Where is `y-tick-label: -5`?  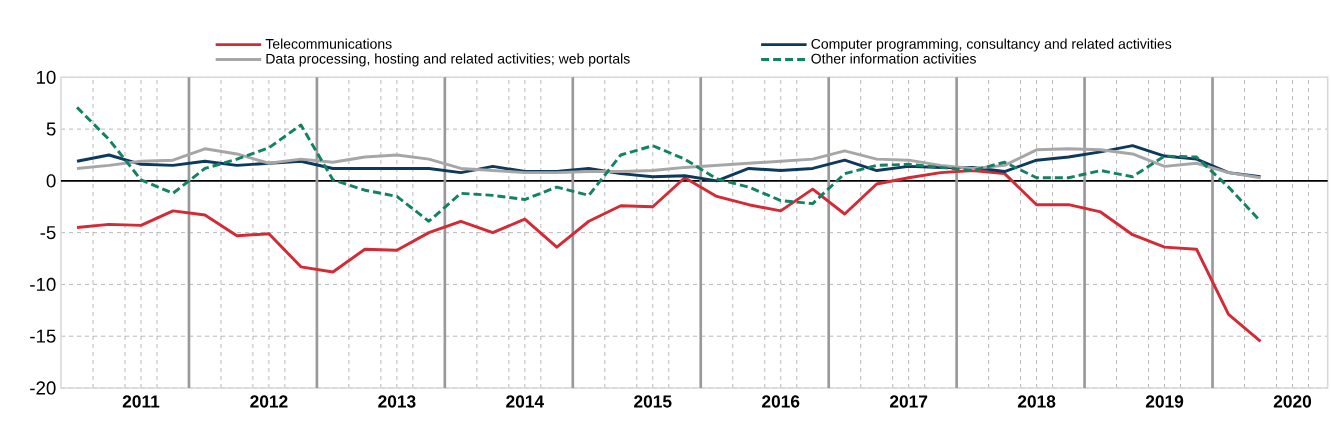 y-tick-label: -5 is located at coordinates (48, 233).